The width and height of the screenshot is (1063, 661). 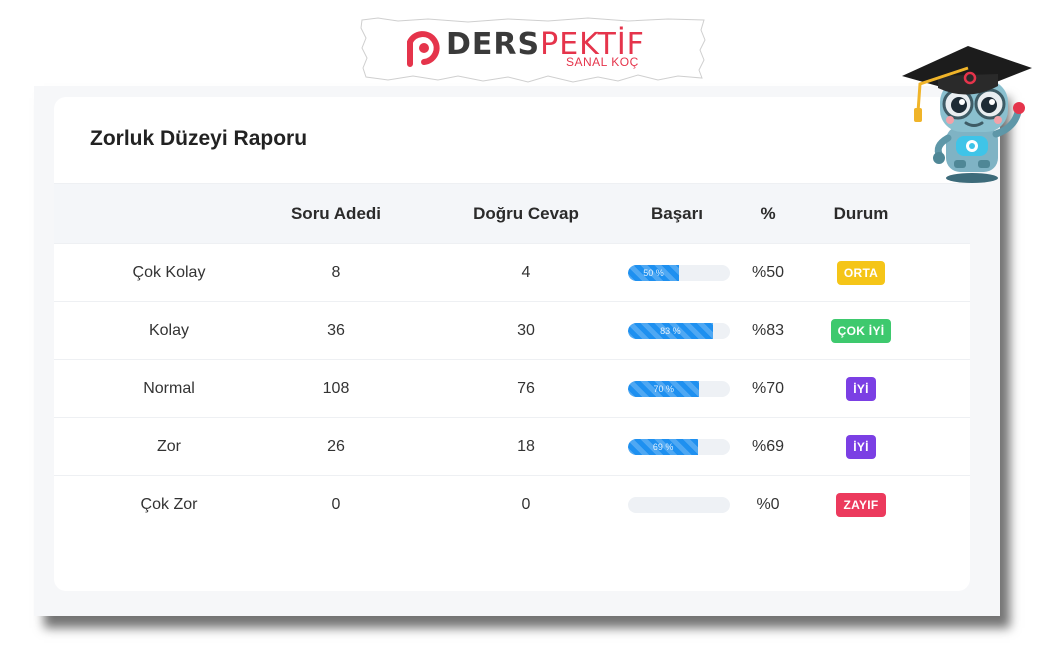 What do you see at coordinates (768, 330) in the screenshot?
I see `success-percent: %83` at bounding box center [768, 330].